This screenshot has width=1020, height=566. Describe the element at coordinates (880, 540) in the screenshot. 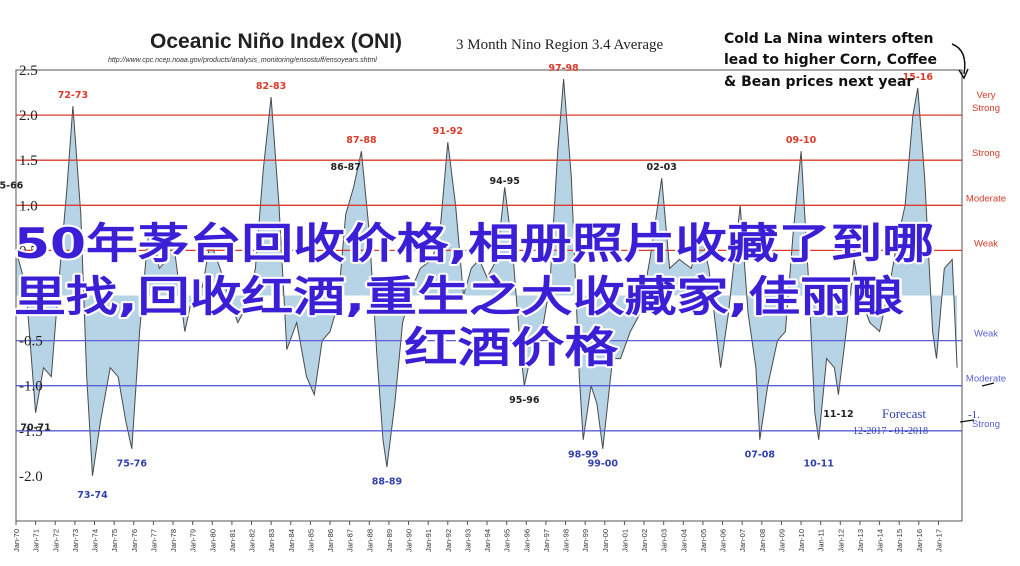

I see `x-tick-label: Jan-14` at that location.